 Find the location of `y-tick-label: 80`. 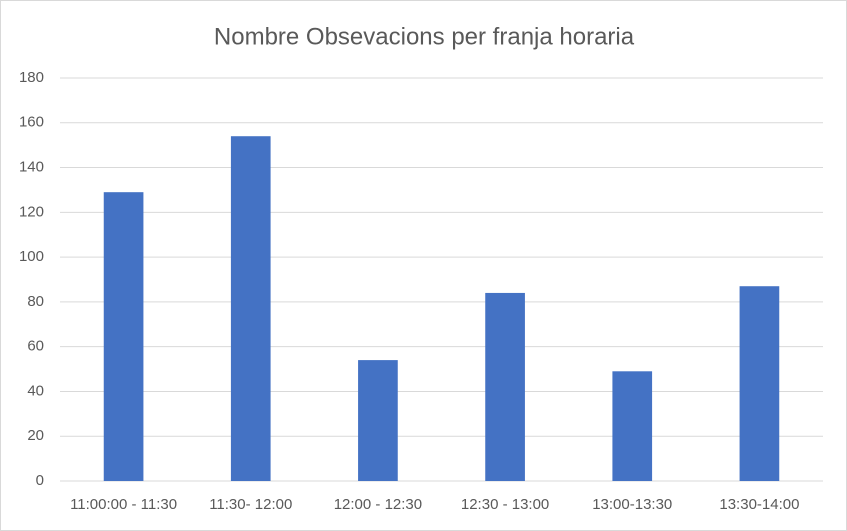

y-tick-label: 80 is located at coordinates (35, 301).